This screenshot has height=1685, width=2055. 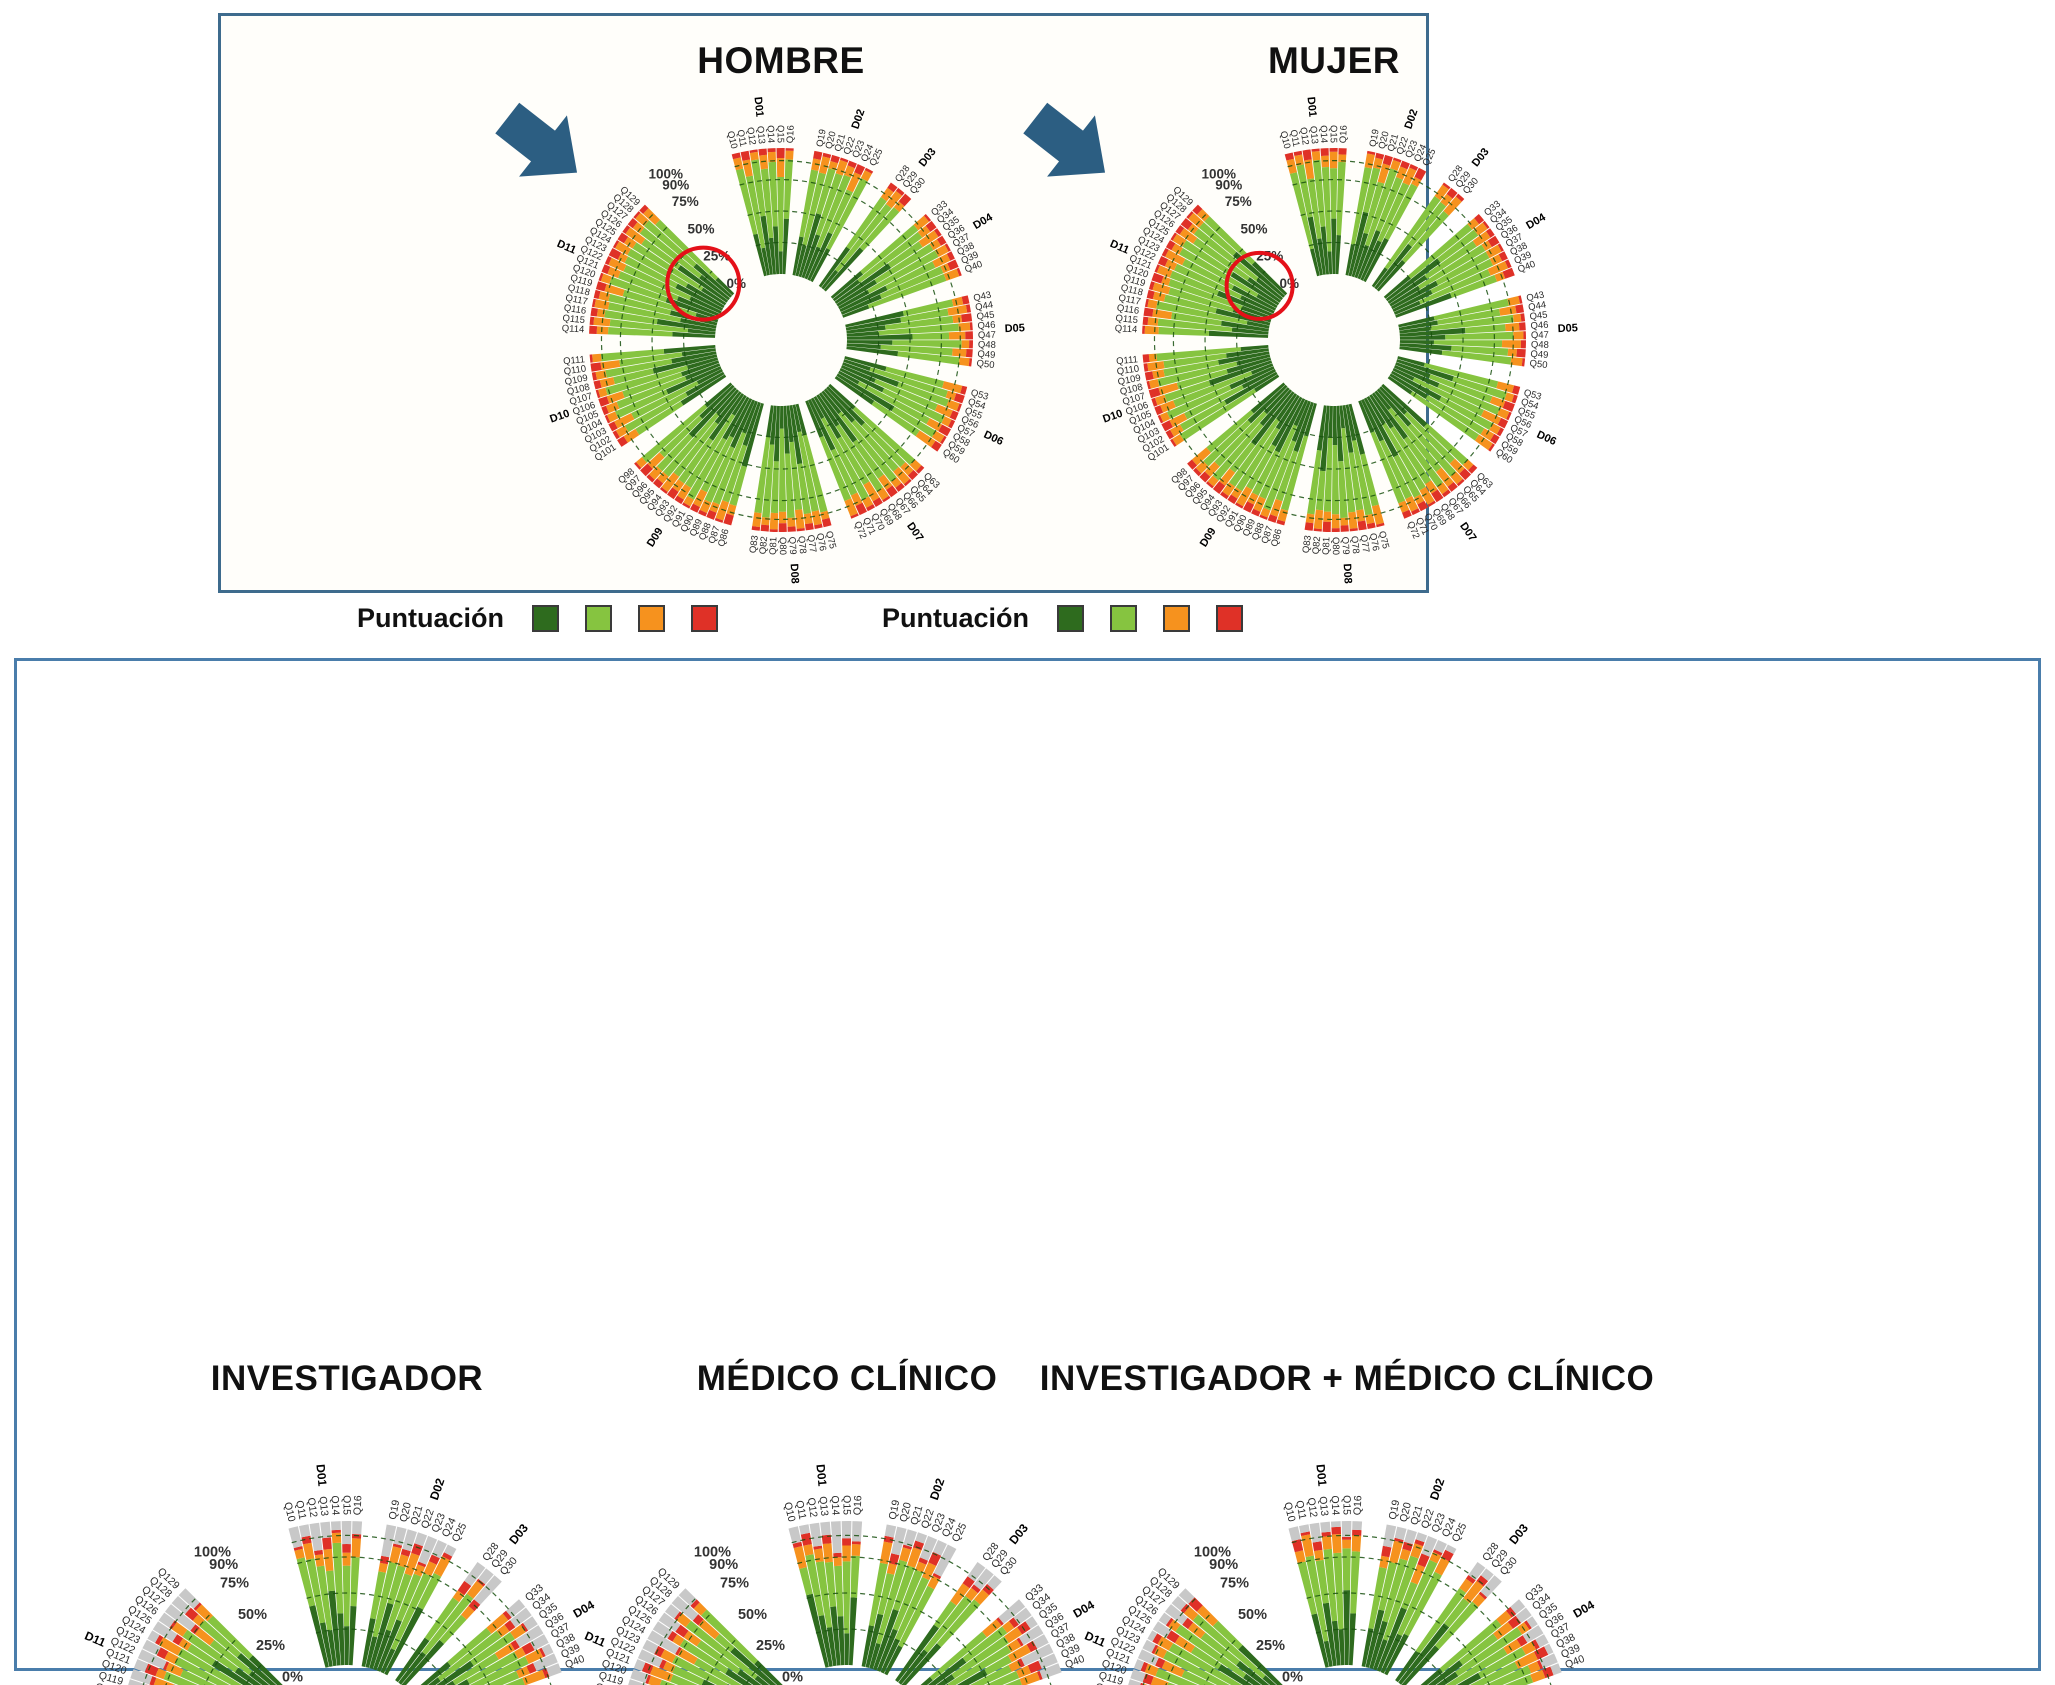 I want to click on svg-text: Q111, so click(x=1127, y=360).